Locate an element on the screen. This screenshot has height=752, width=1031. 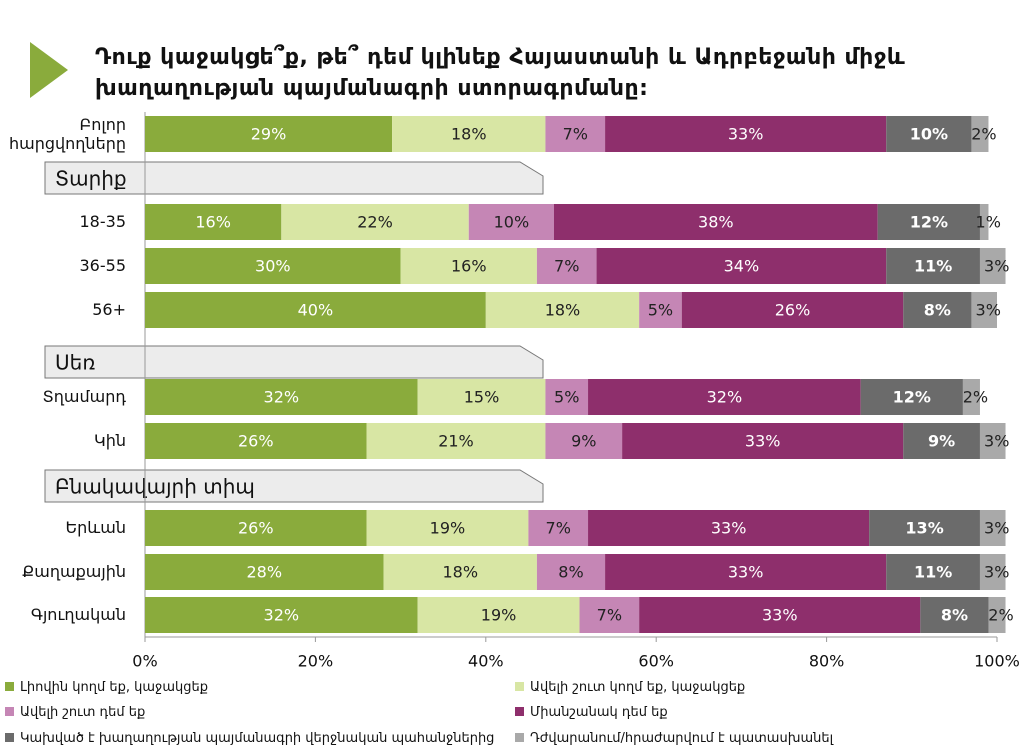
legend-entry: Լիովին կողմ եք, կաջակցեք is located at coordinates (106, 687).